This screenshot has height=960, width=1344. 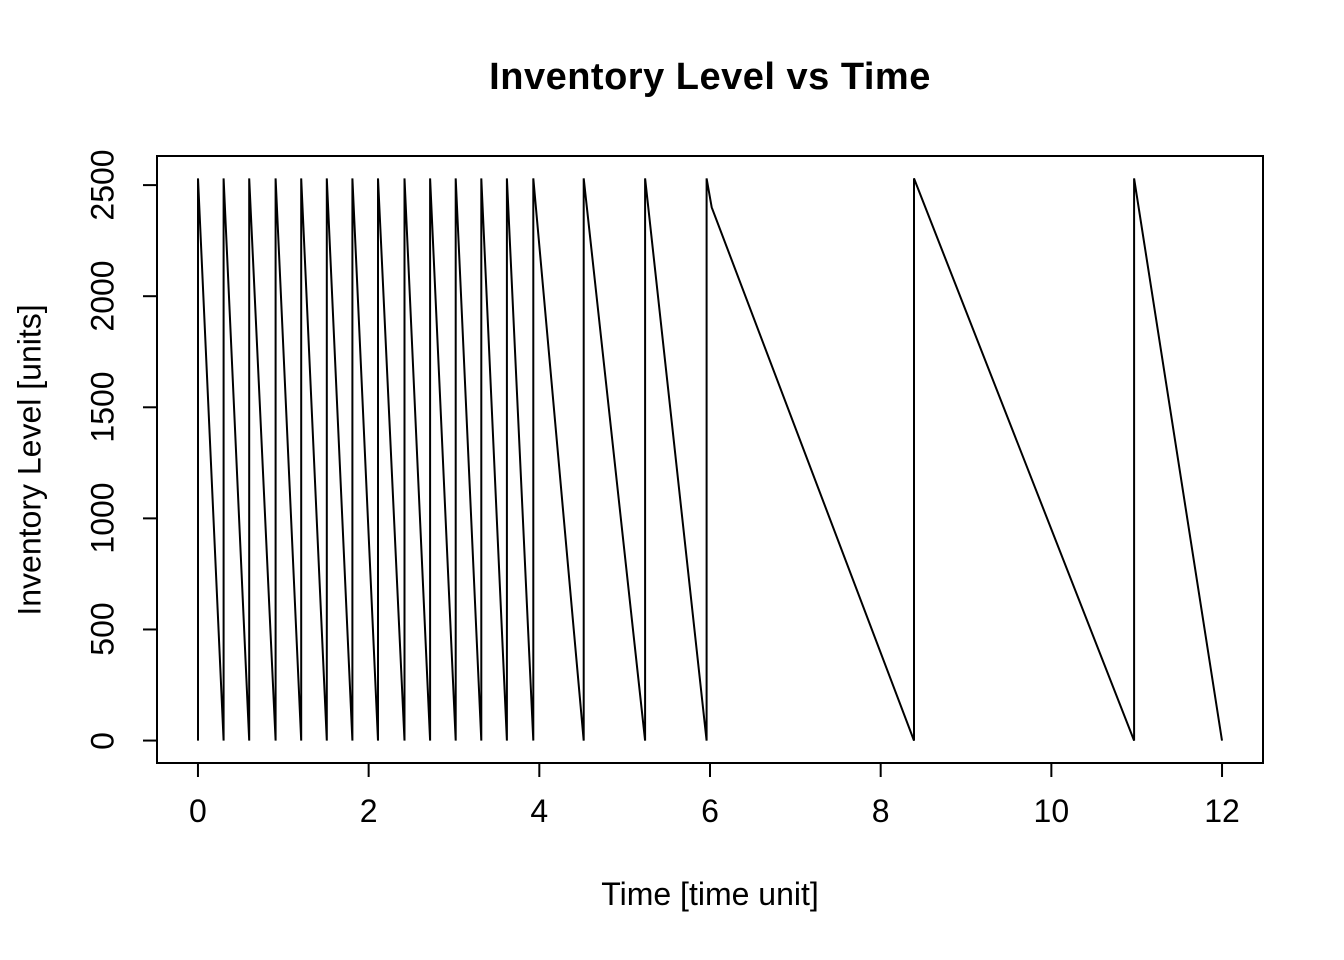 I want to click on y-tick-label-3: 1500, so click(x=102, y=407).